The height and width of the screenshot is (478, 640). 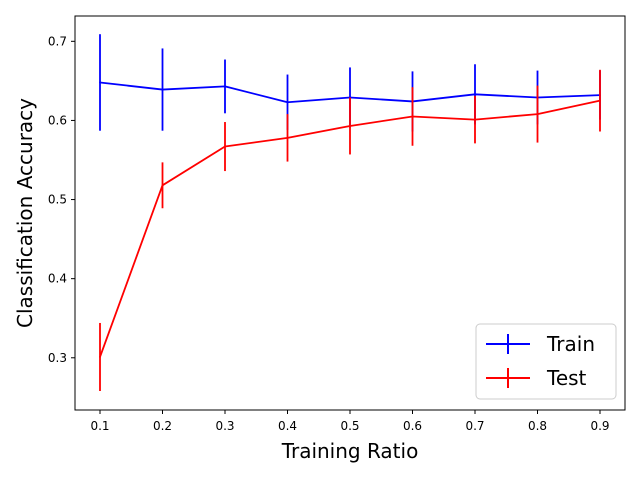 What do you see at coordinates (566, 378) in the screenshot?
I see `legend-test-label: Test` at bounding box center [566, 378].